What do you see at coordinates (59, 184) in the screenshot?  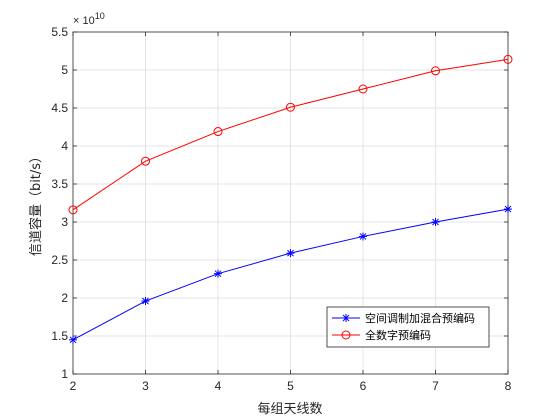 I see `y-tick-label: 3.5` at bounding box center [59, 184].